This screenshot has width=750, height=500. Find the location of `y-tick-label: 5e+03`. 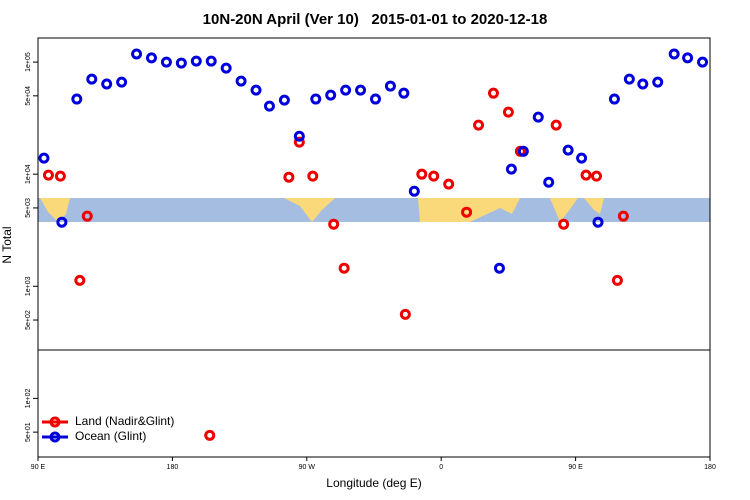

y-tick-label: 5e+03 is located at coordinates (28, 208).